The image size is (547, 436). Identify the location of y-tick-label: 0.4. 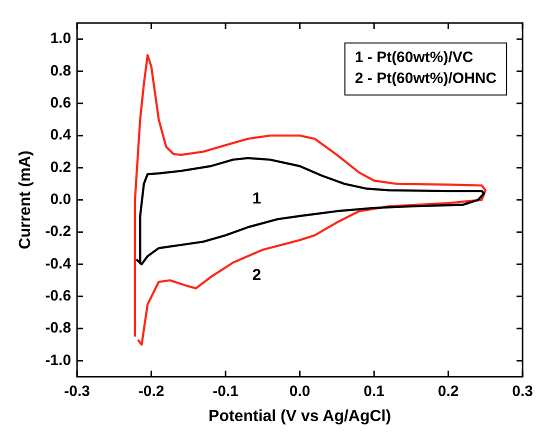
(61, 135).